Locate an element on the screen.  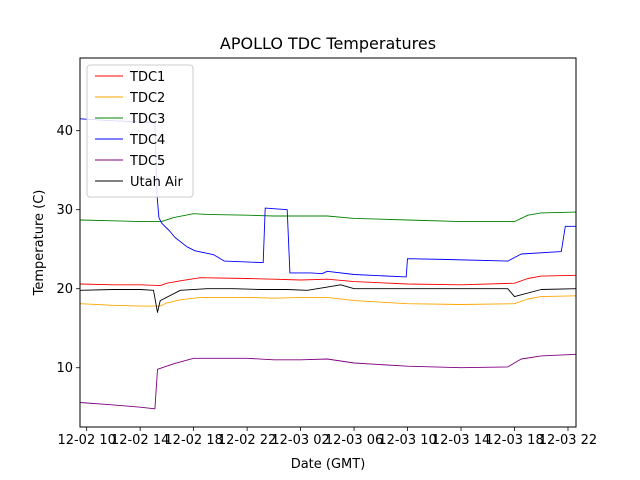
x-tick-label: 12-02 14 is located at coordinates (140, 440).